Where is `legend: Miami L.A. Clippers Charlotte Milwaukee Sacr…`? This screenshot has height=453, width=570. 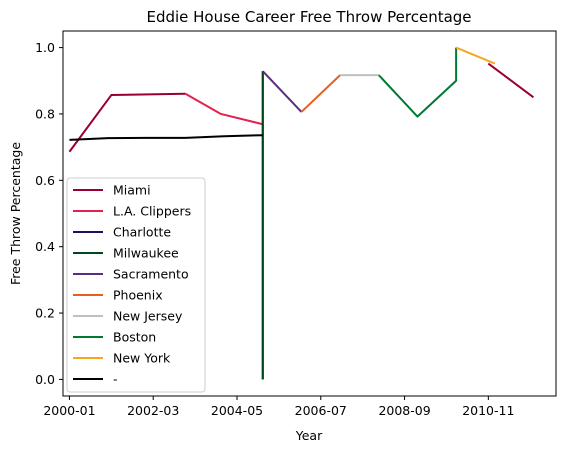 legend: Miami L.A. Clippers Charlotte Milwaukee Sacr… is located at coordinates (136, 285).